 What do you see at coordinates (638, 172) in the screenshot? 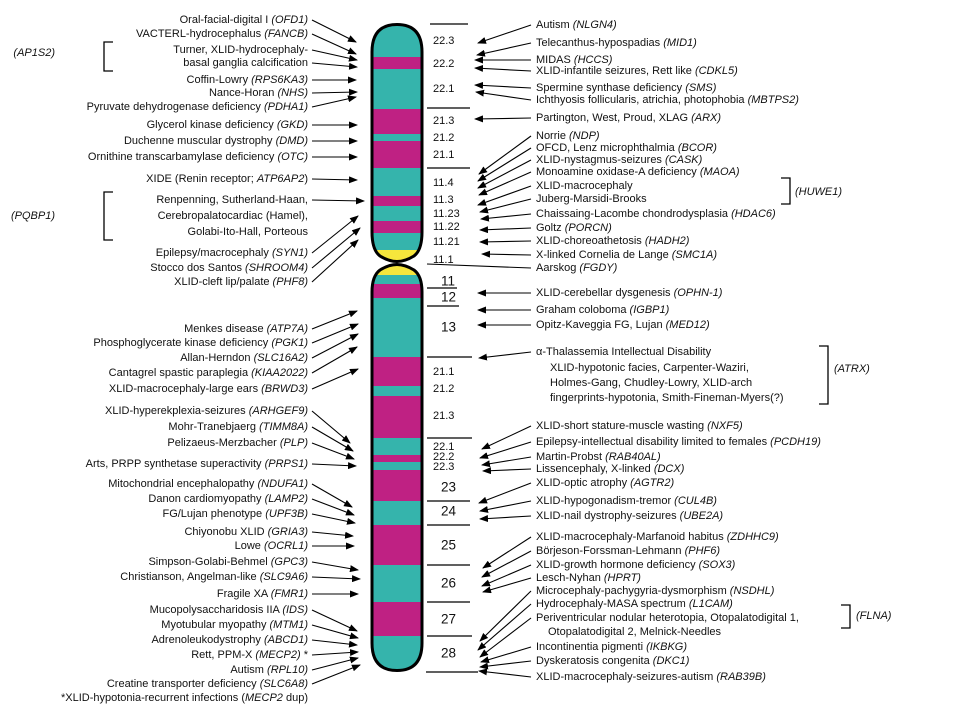
I see `disease-label-maoa: Monoamine oxidase-A deficiency (MAOA)` at bounding box center [638, 172].